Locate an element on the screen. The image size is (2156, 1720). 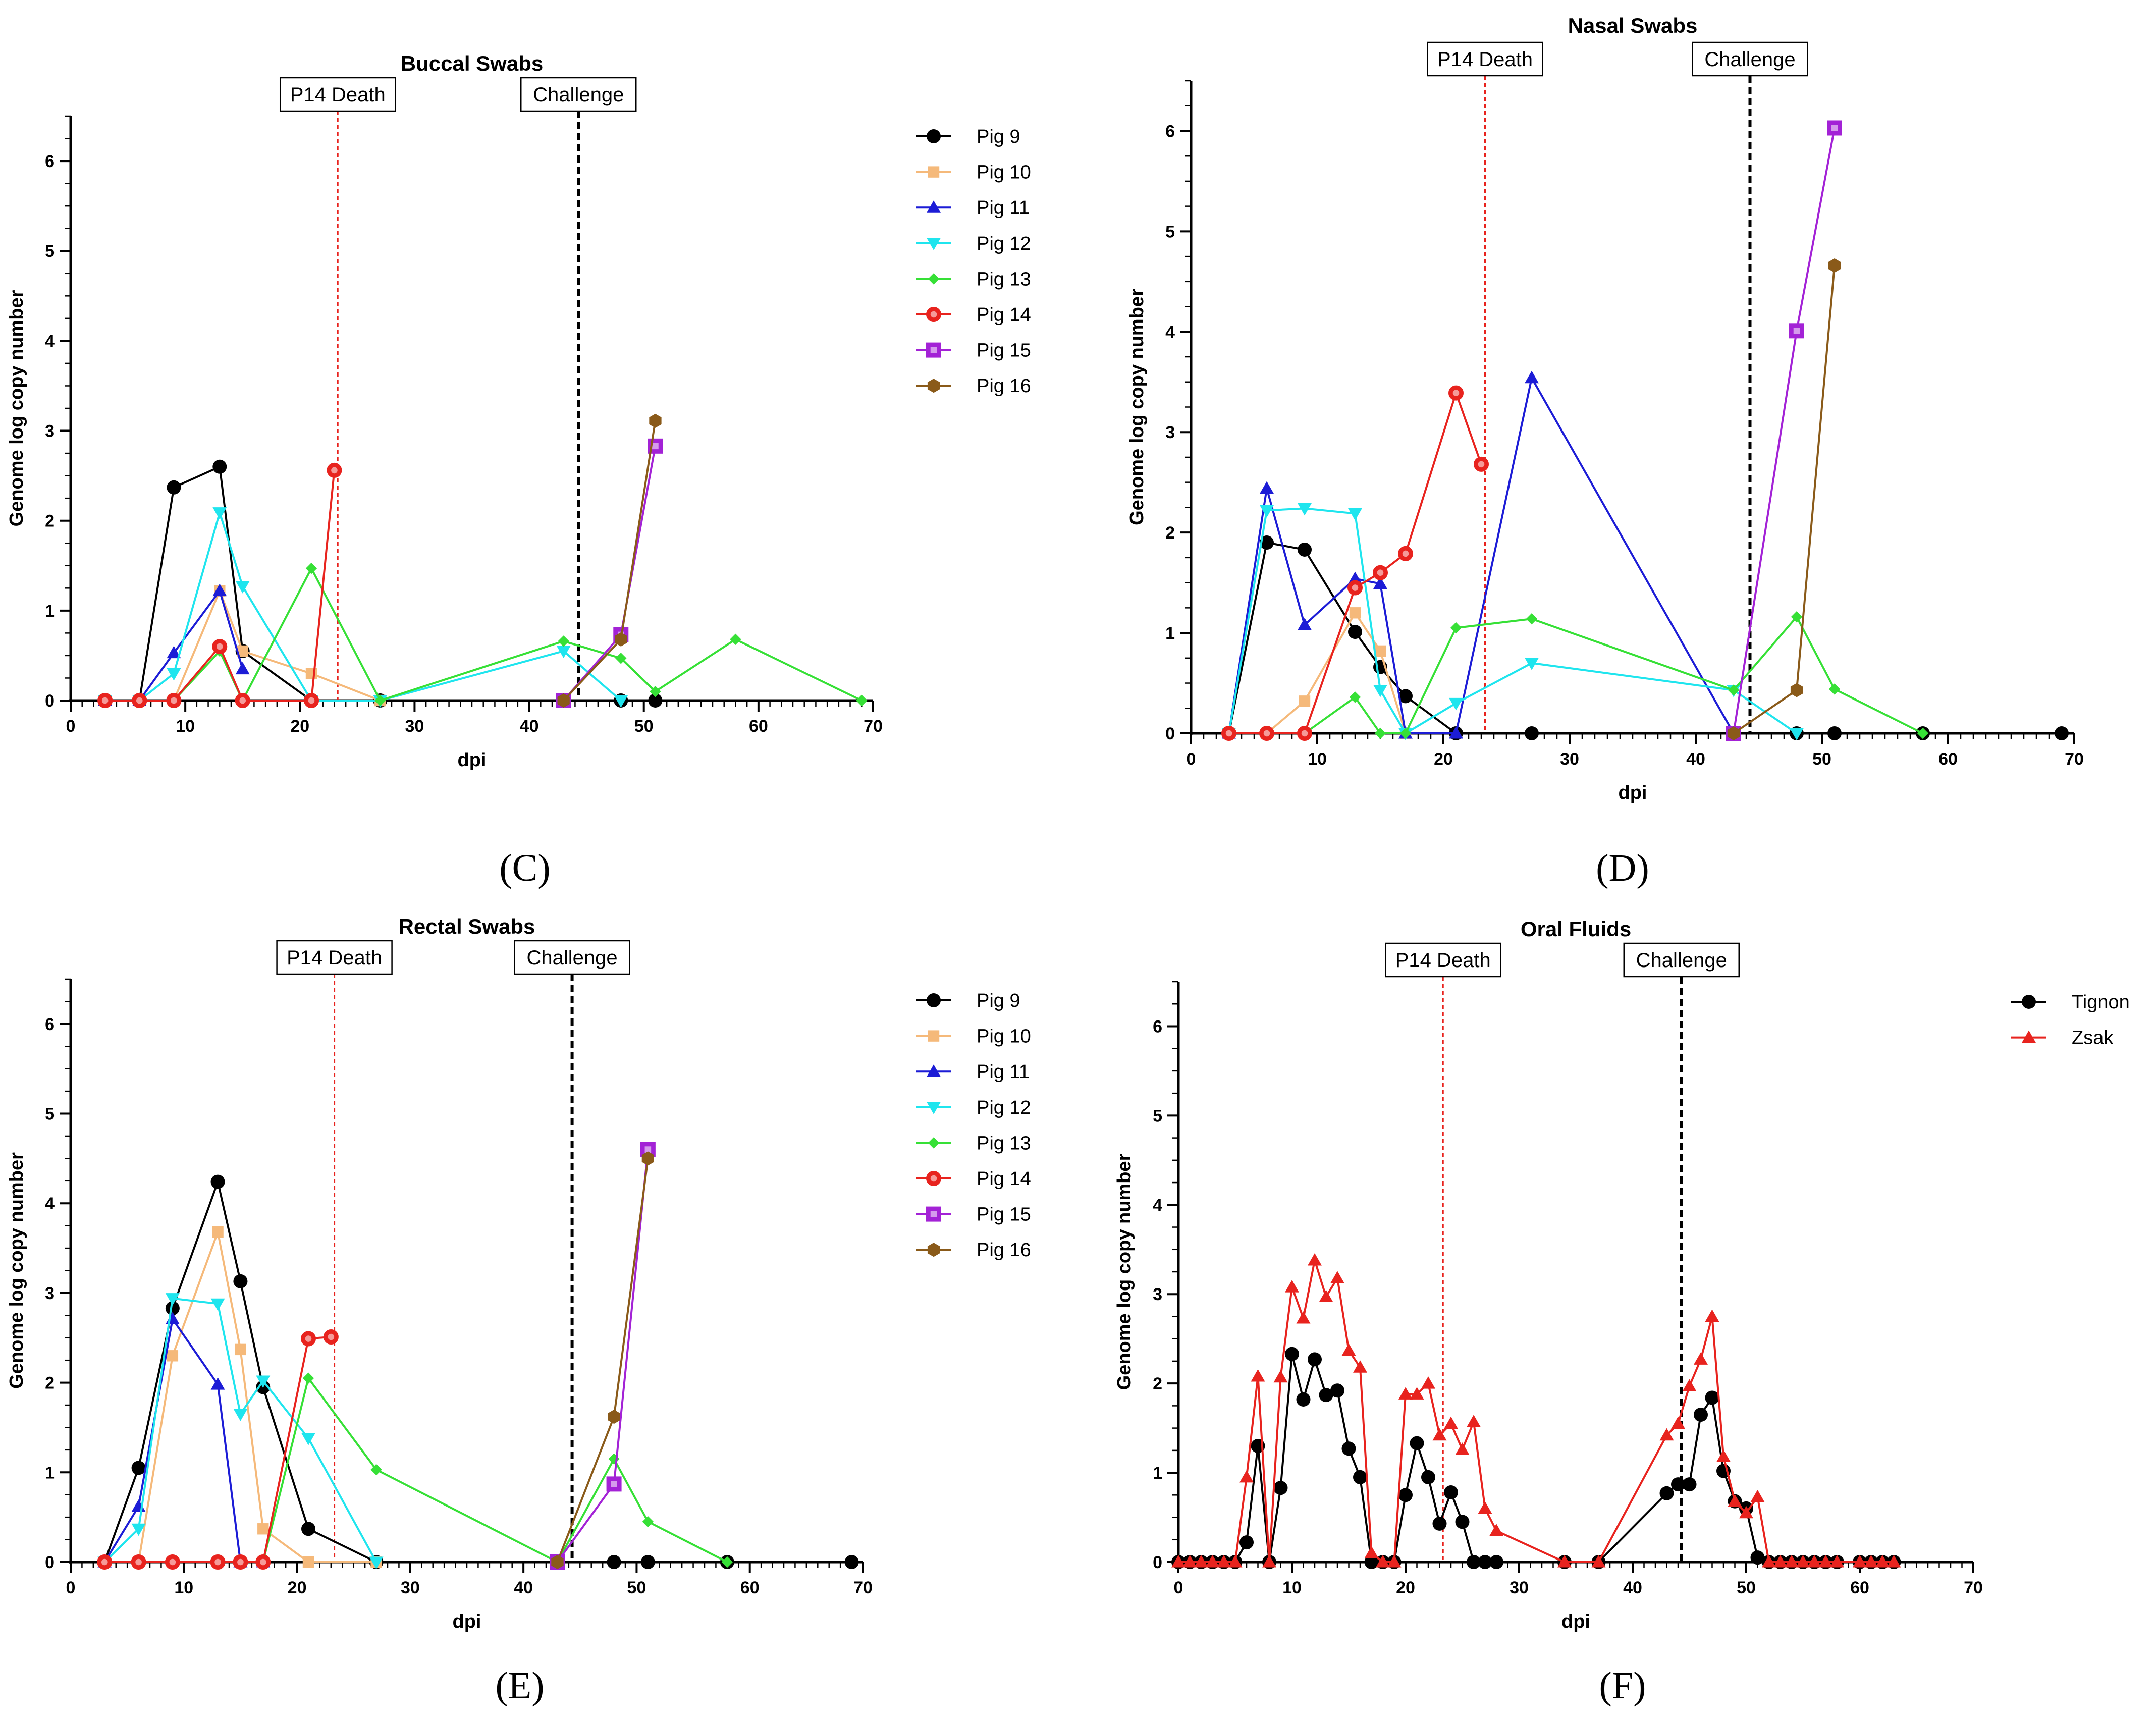
x-tick-label: 60 is located at coordinates (1859, 1587).